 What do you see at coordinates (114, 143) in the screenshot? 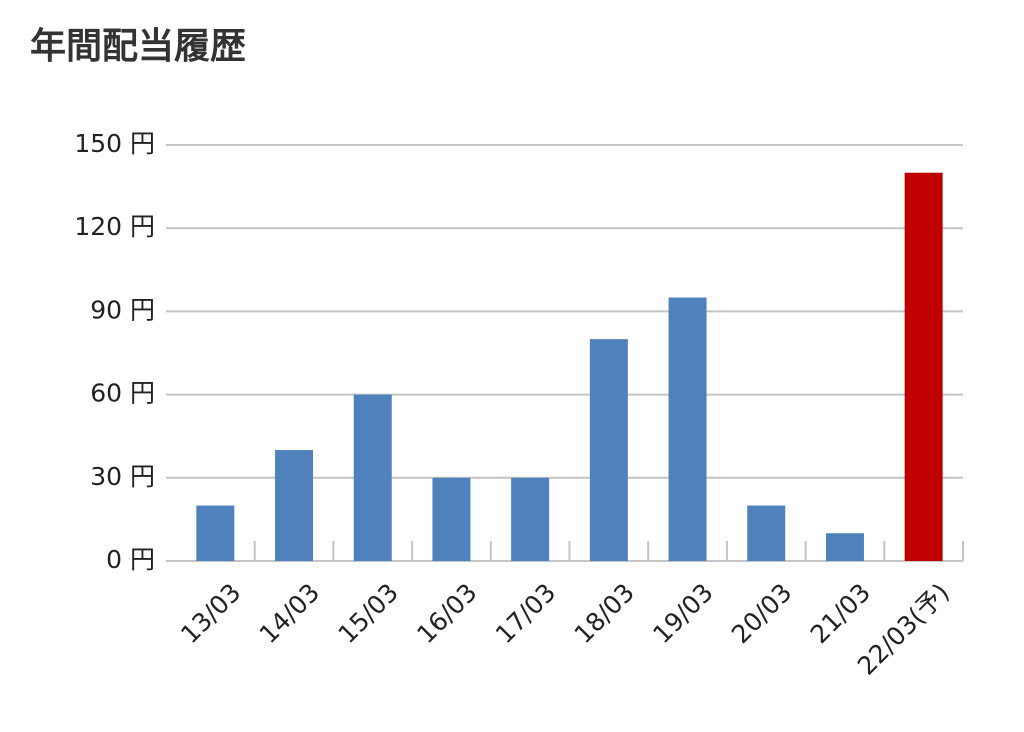
I see `y-tick-label: 150 円` at bounding box center [114, 143].